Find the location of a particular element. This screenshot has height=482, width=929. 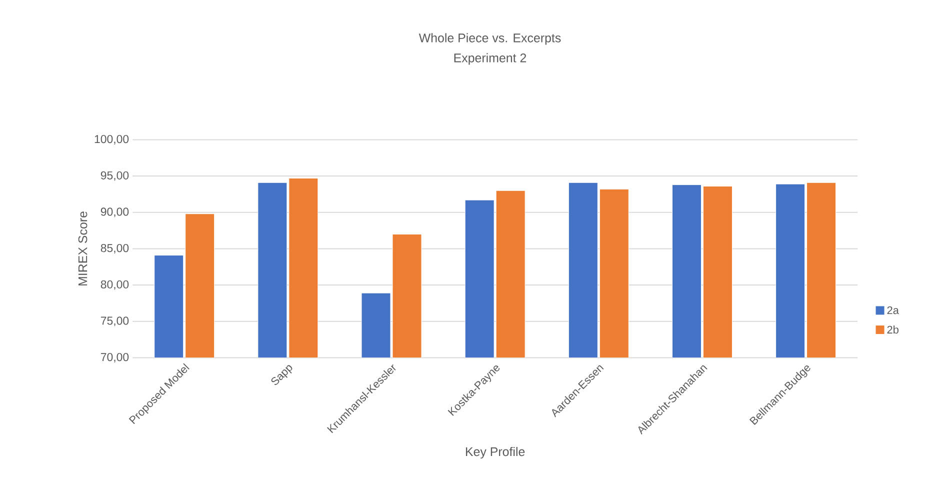

legend-label: 2a is located at coordinates (893, 310).